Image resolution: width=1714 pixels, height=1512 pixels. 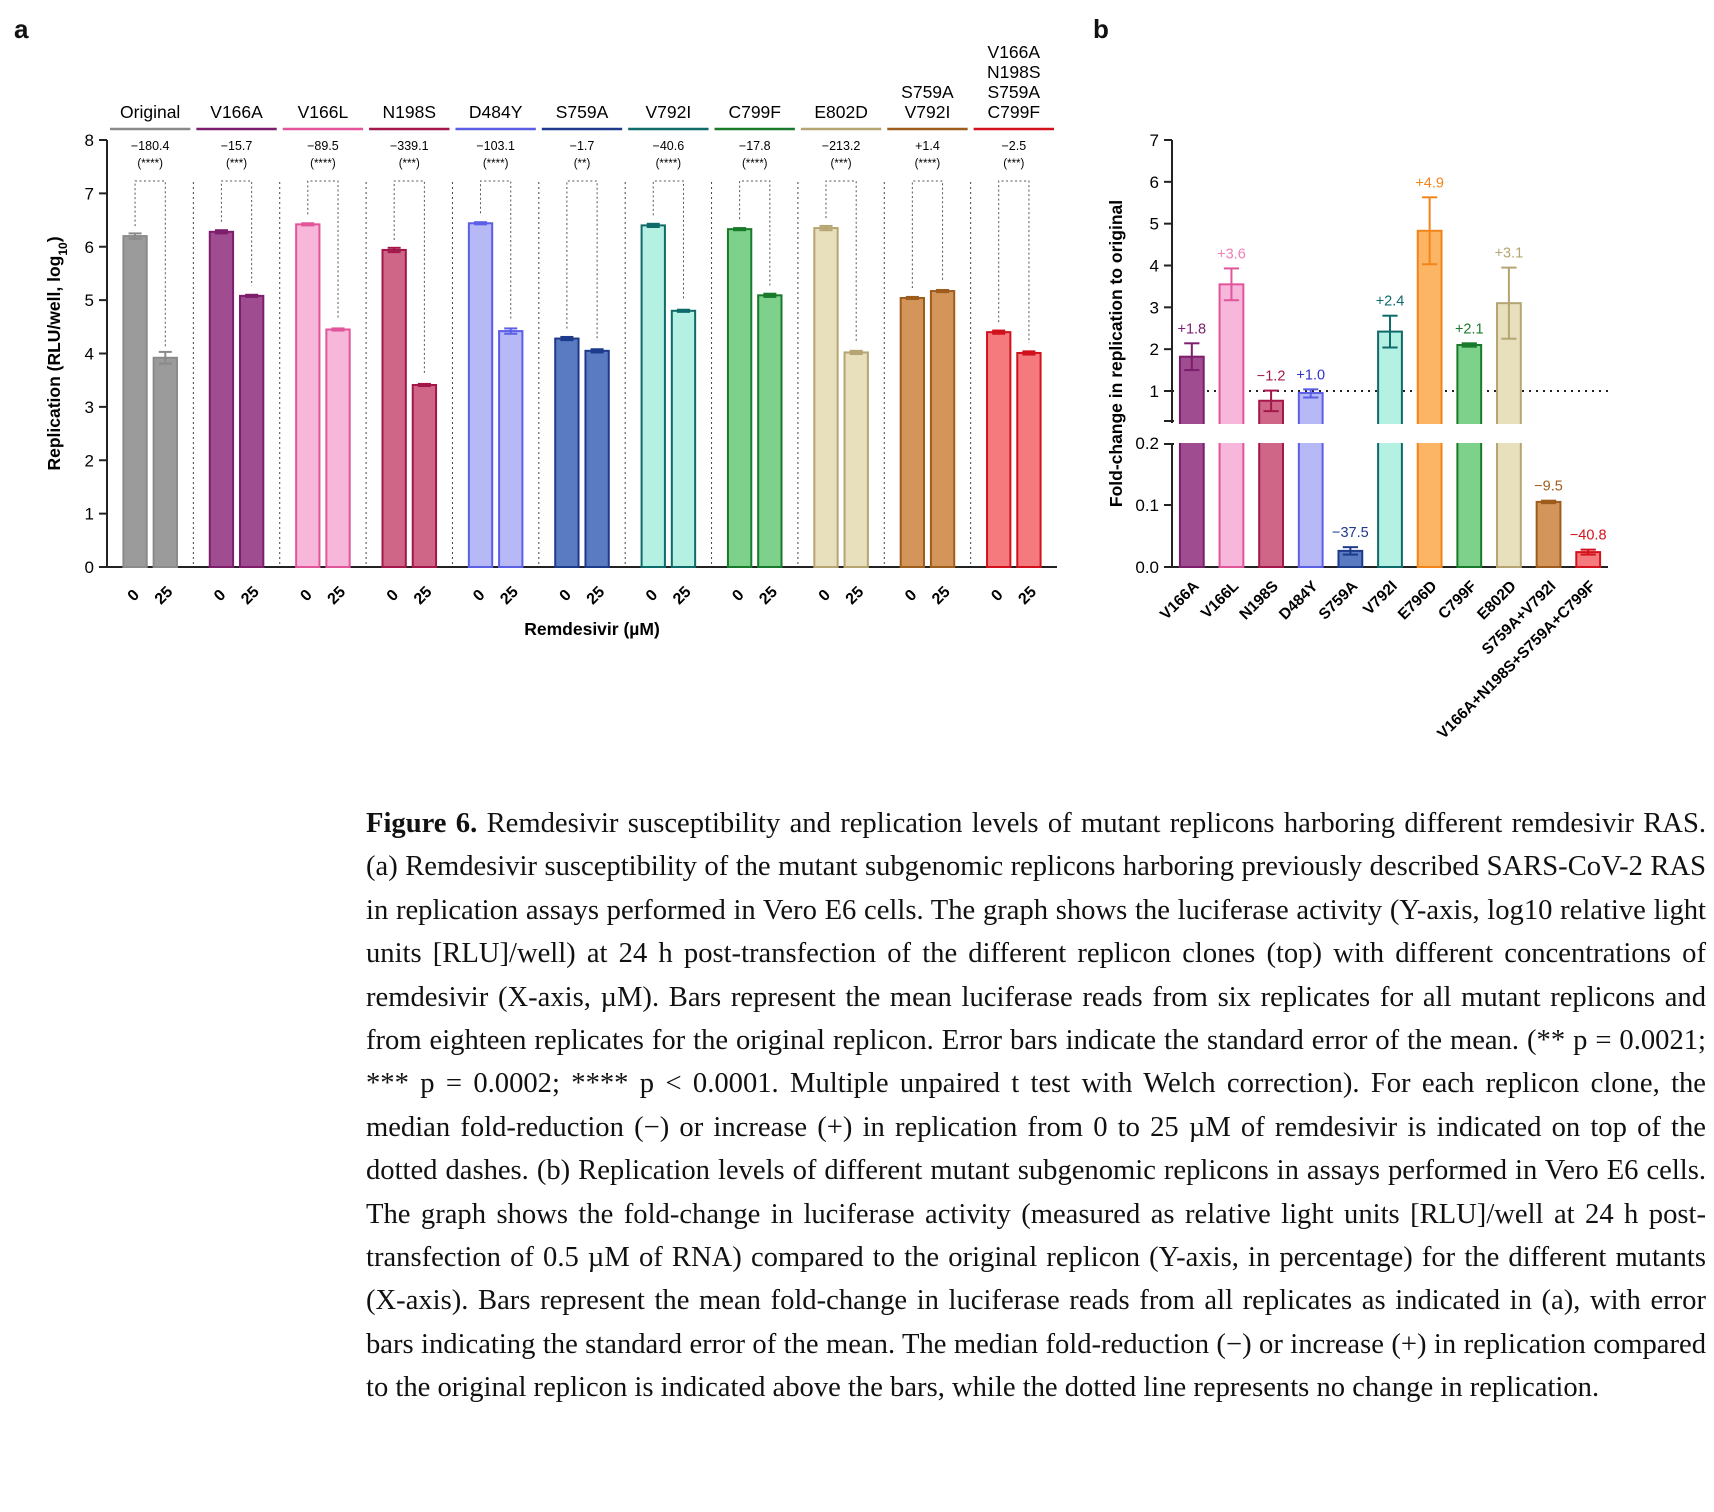 I want to click on fold-change-label: +1.4, so click(x=927, y=146).